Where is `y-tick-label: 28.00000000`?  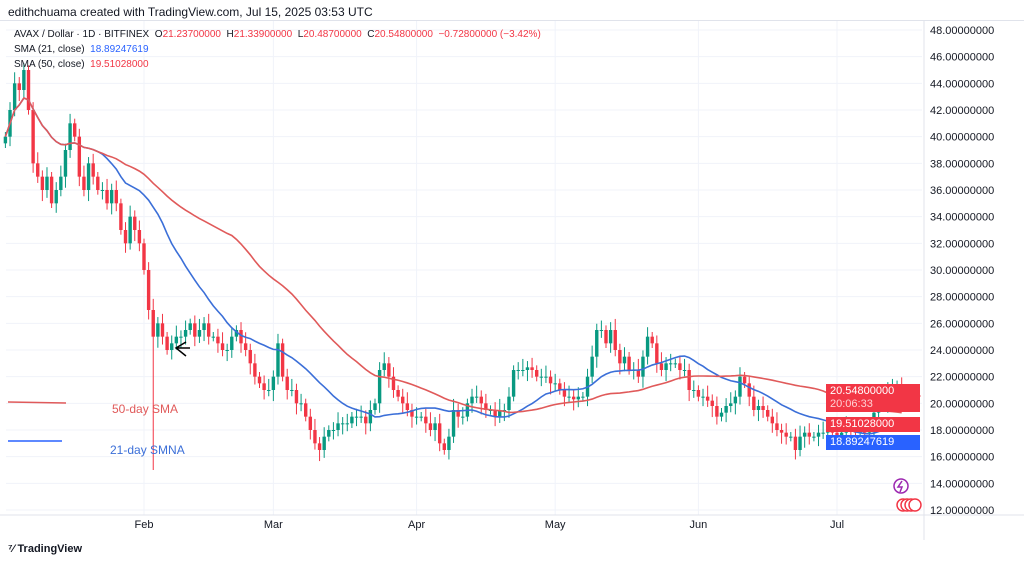 y-tick-label: 28.00000000 is located at coordinates (962, 298).